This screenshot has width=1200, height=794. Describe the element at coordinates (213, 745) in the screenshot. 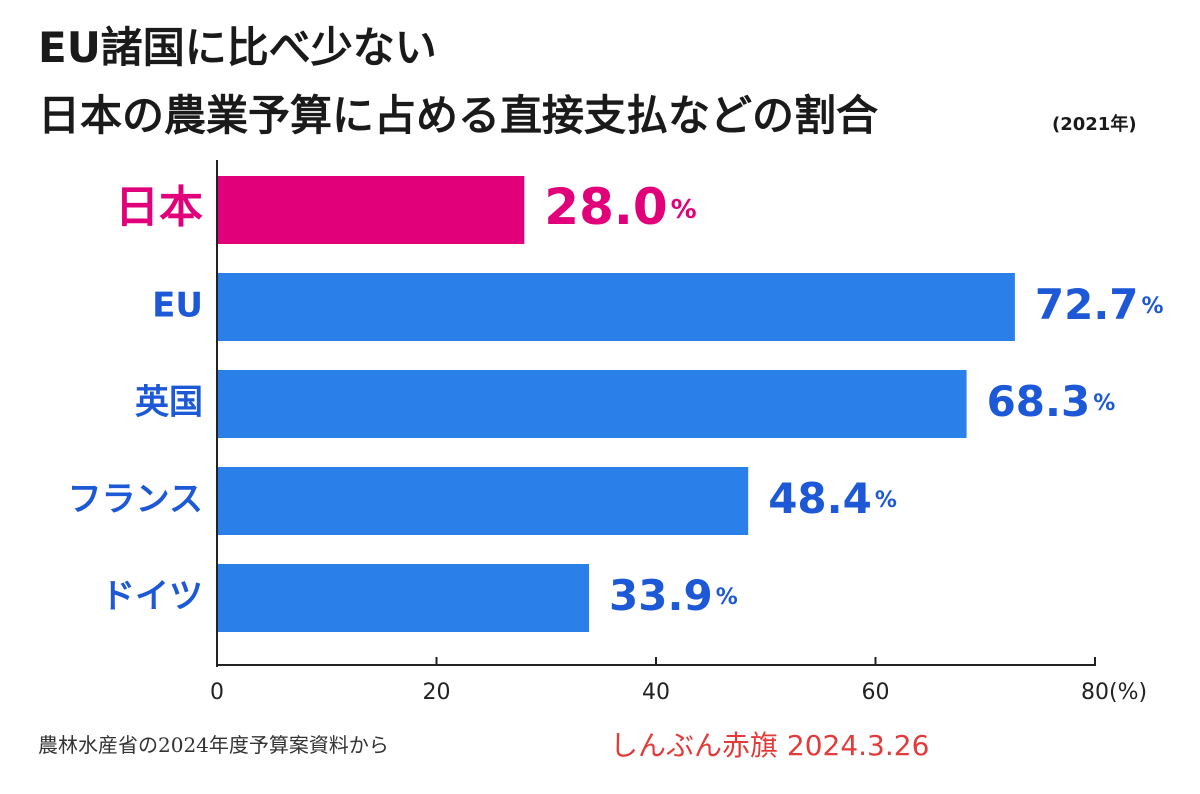

I see `source-note: 農林水産省の2024年度予算案資料から` at that location.